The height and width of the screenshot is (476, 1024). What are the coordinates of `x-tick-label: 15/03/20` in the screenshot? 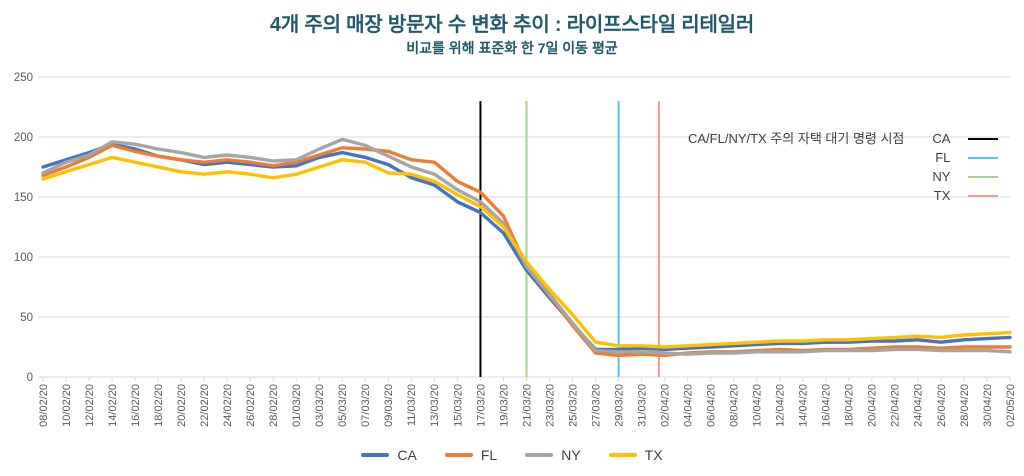 It's located at (458, 405).